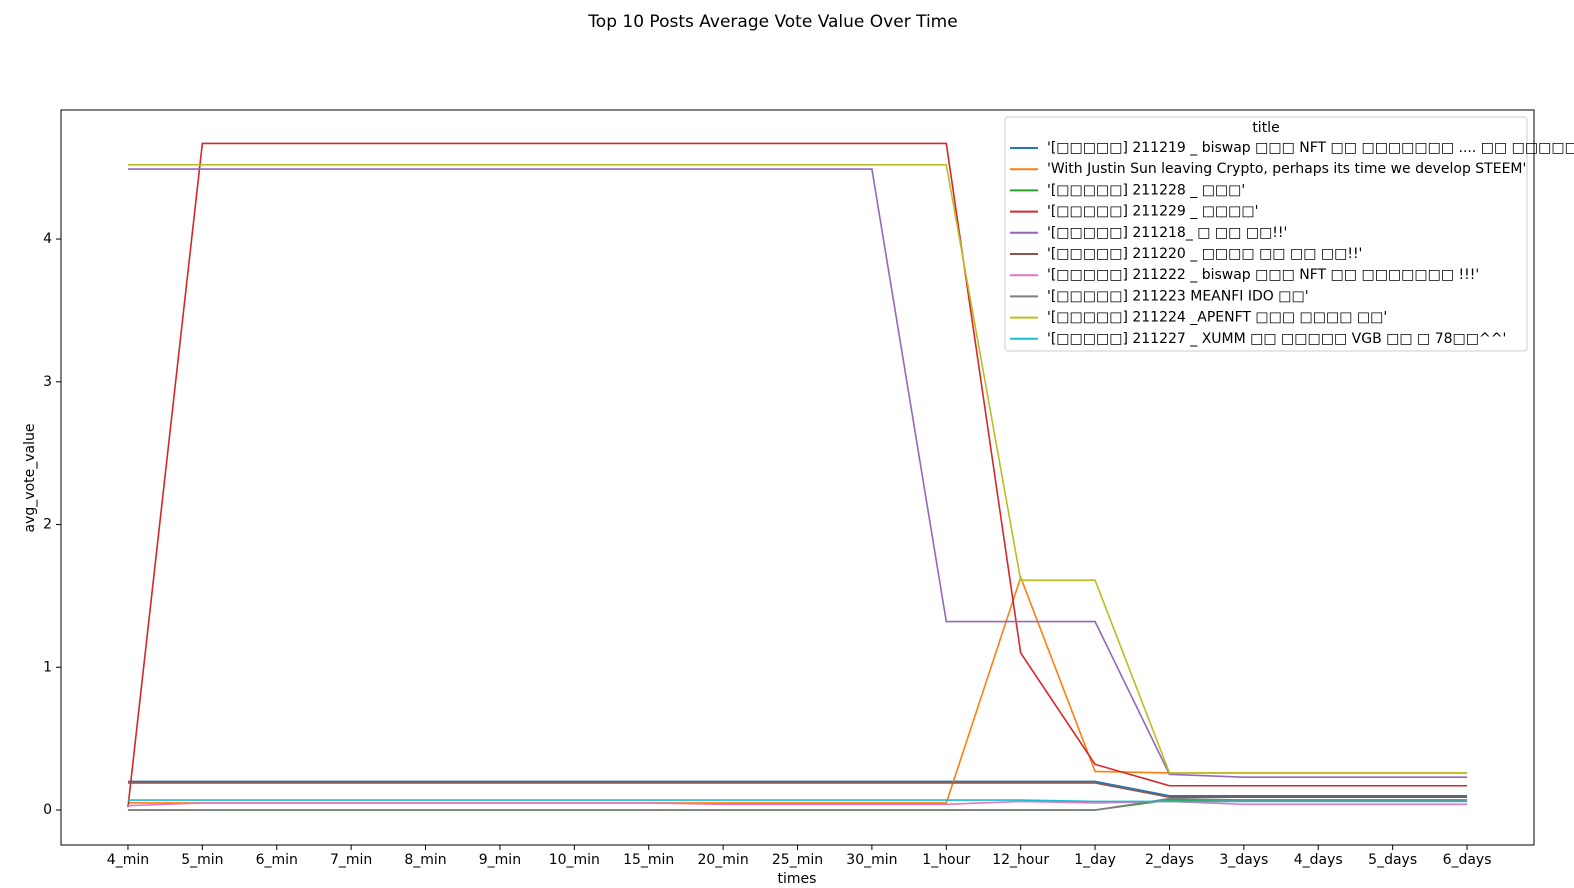  What do you see at coordinates (500, 860) in the screenshot?
I see `x-tick-label: 9_min` at bounding box center [500, 860].